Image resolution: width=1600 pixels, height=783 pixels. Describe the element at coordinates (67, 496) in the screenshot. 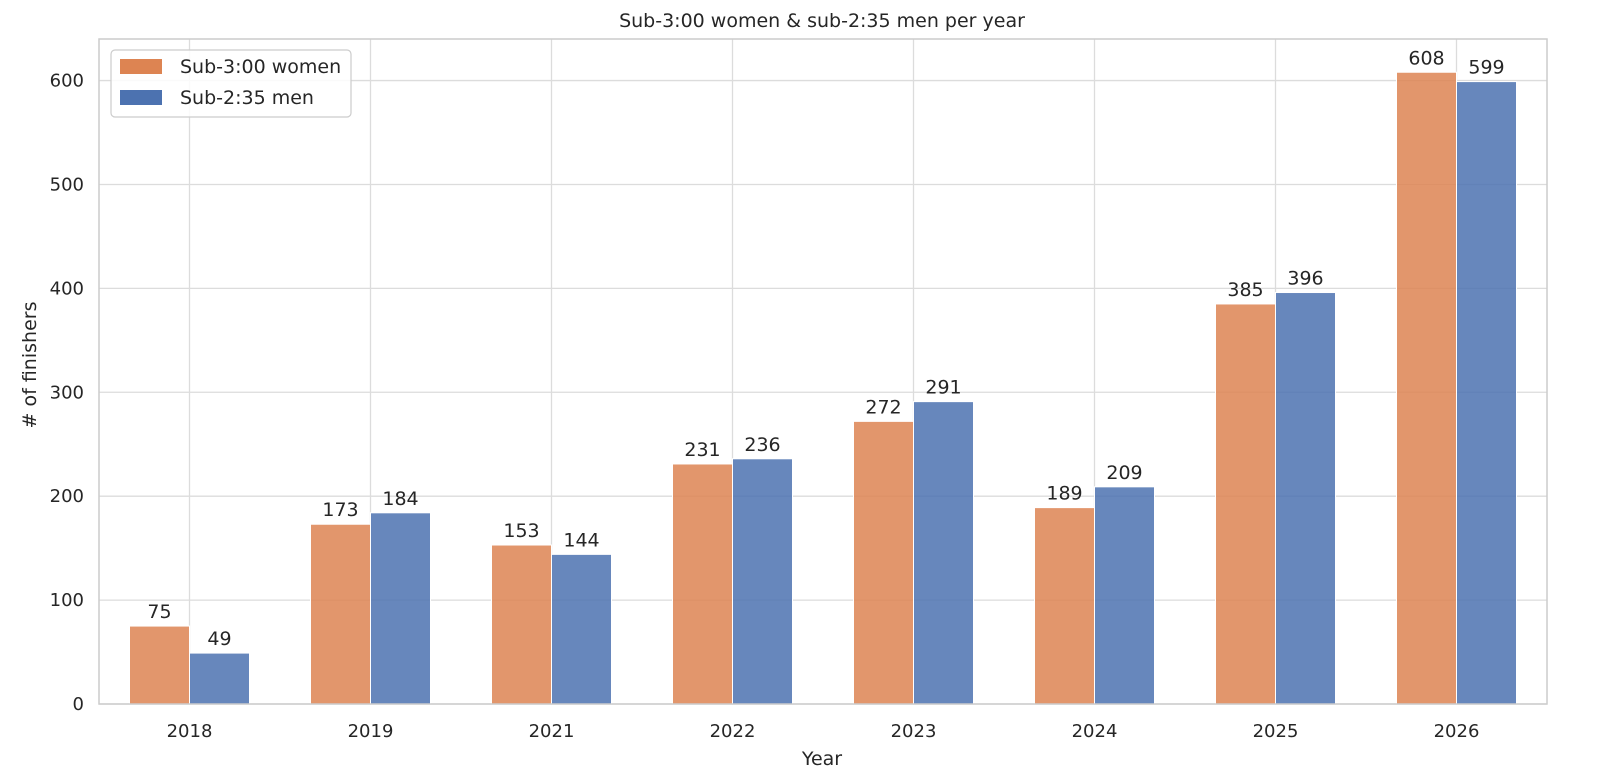

I see `y-tick-label: 200` at that location.